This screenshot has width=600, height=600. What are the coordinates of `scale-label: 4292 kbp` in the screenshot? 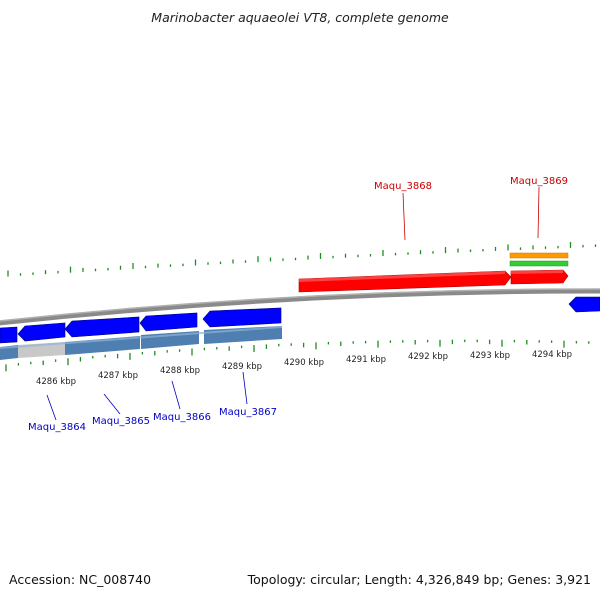 It's located at (428, 357).